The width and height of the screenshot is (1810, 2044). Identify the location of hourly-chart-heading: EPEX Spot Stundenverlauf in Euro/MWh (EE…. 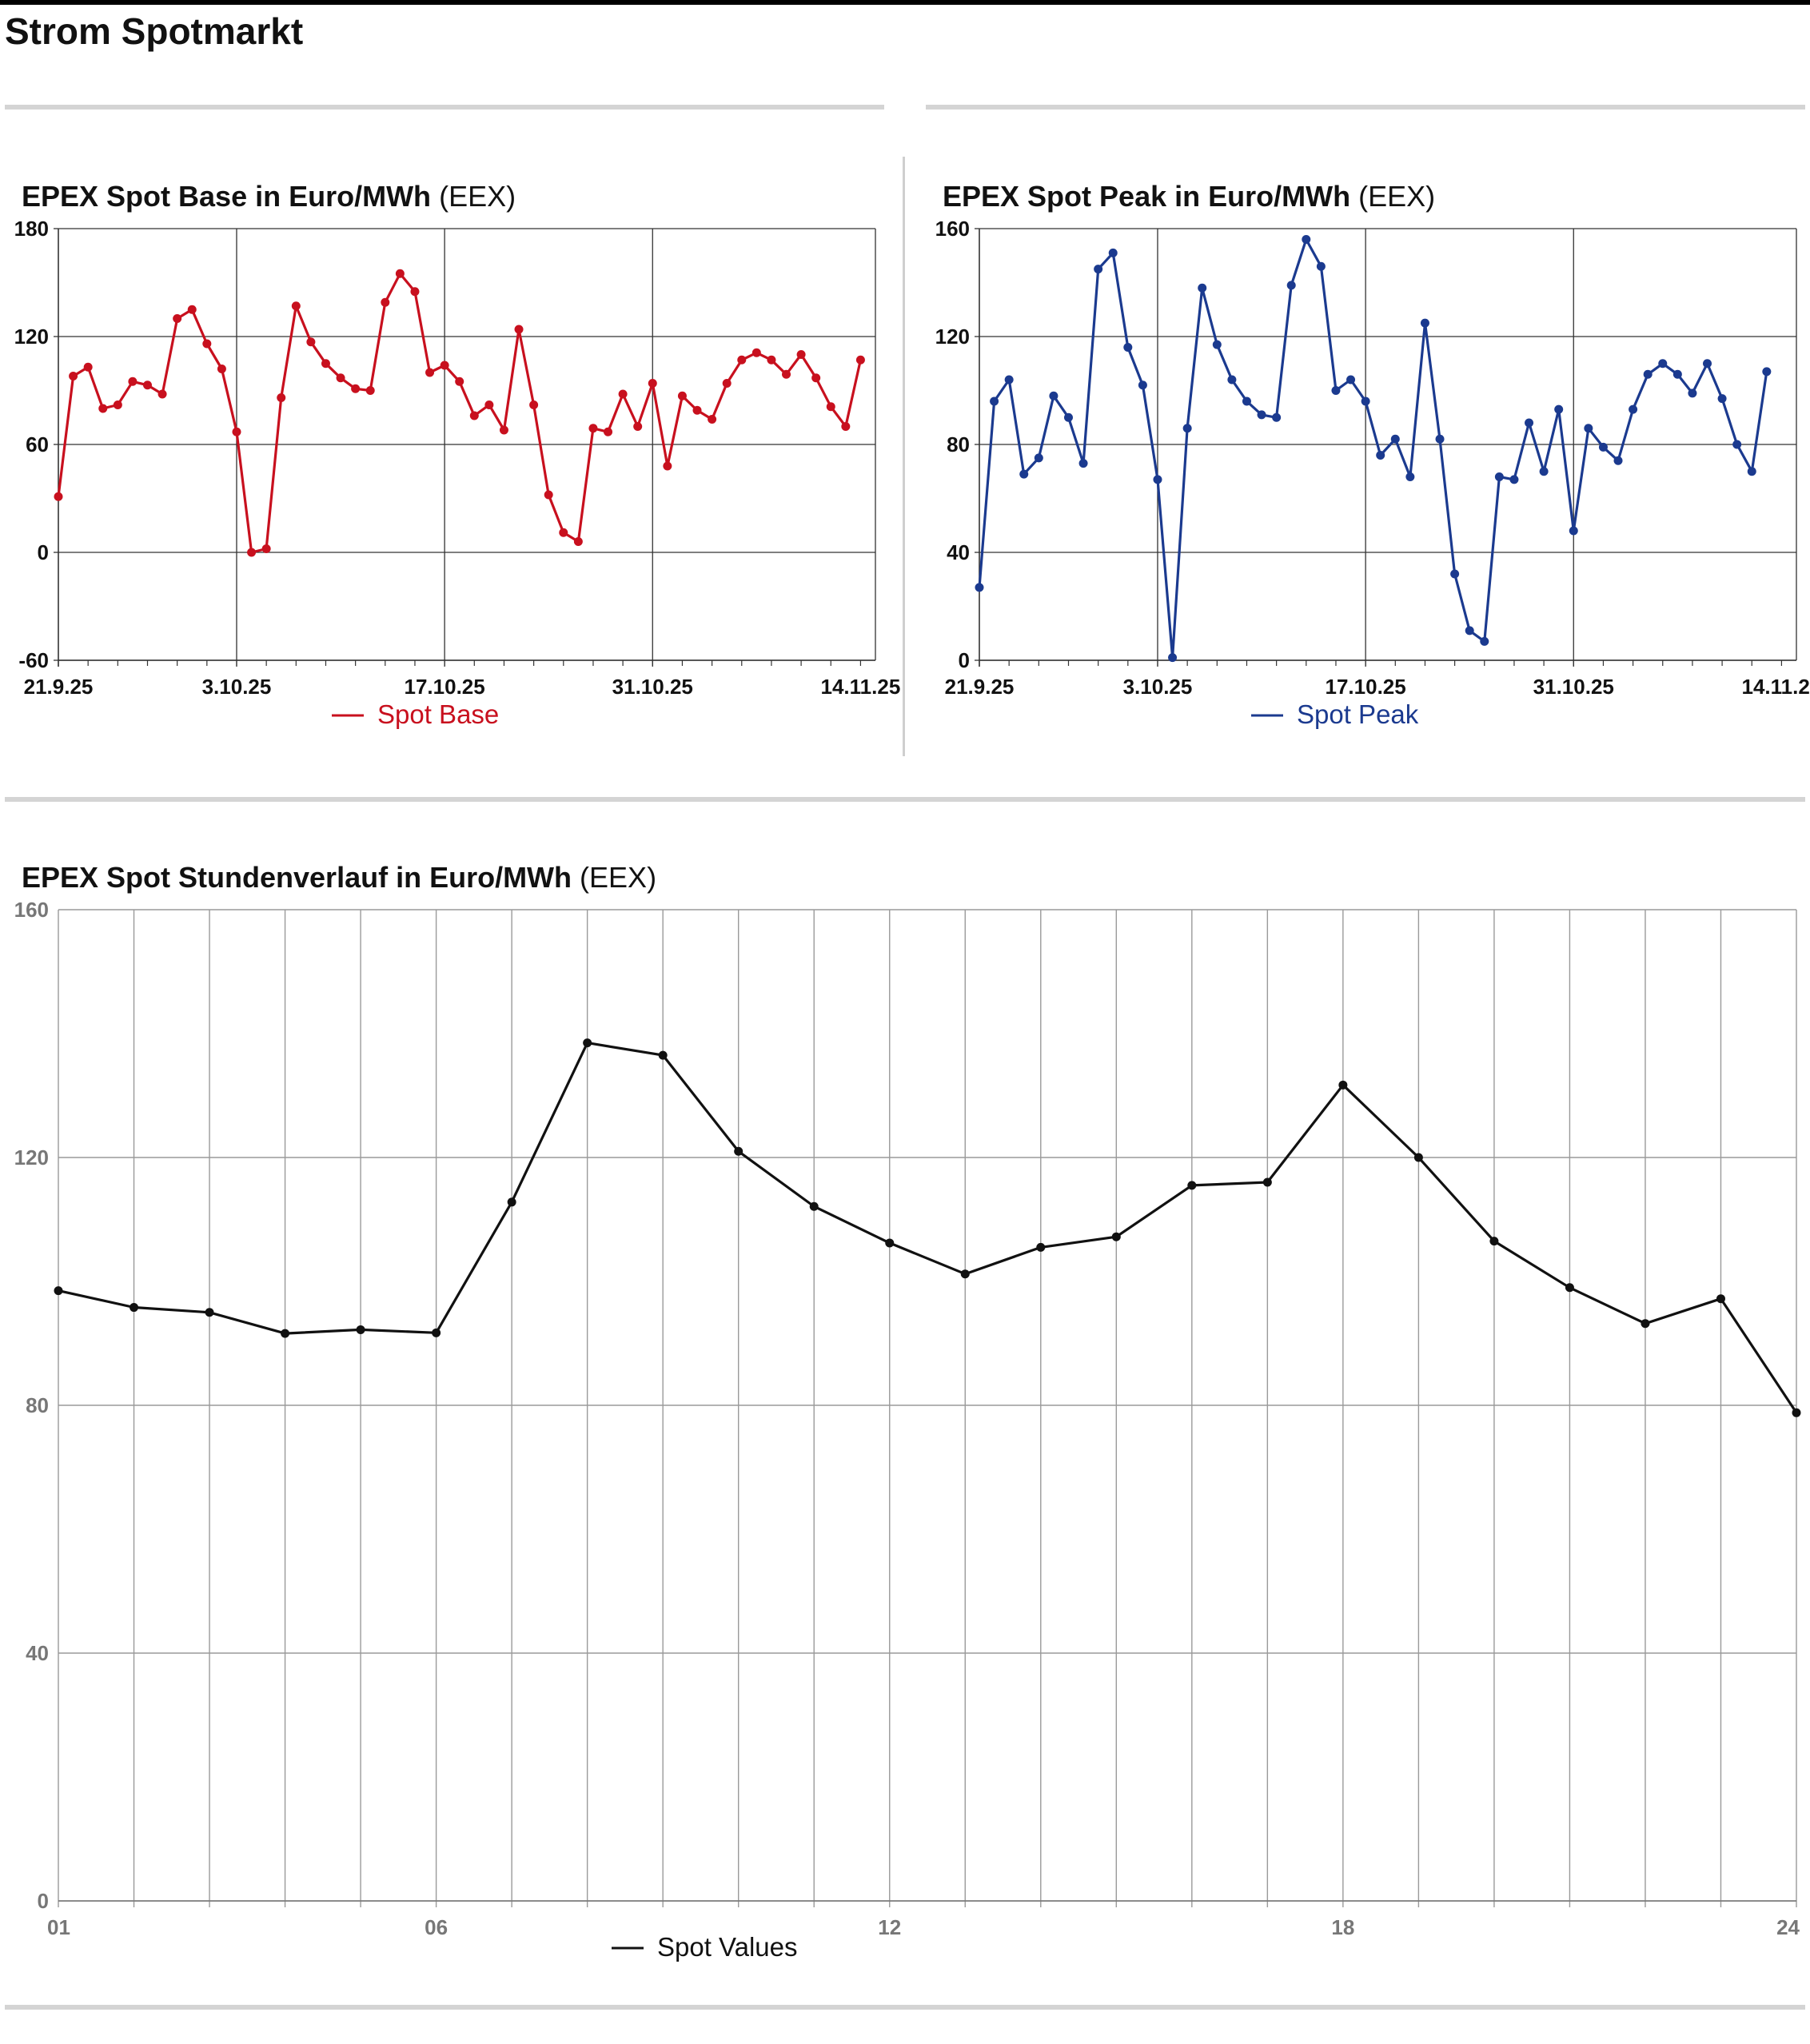
(339, 877).